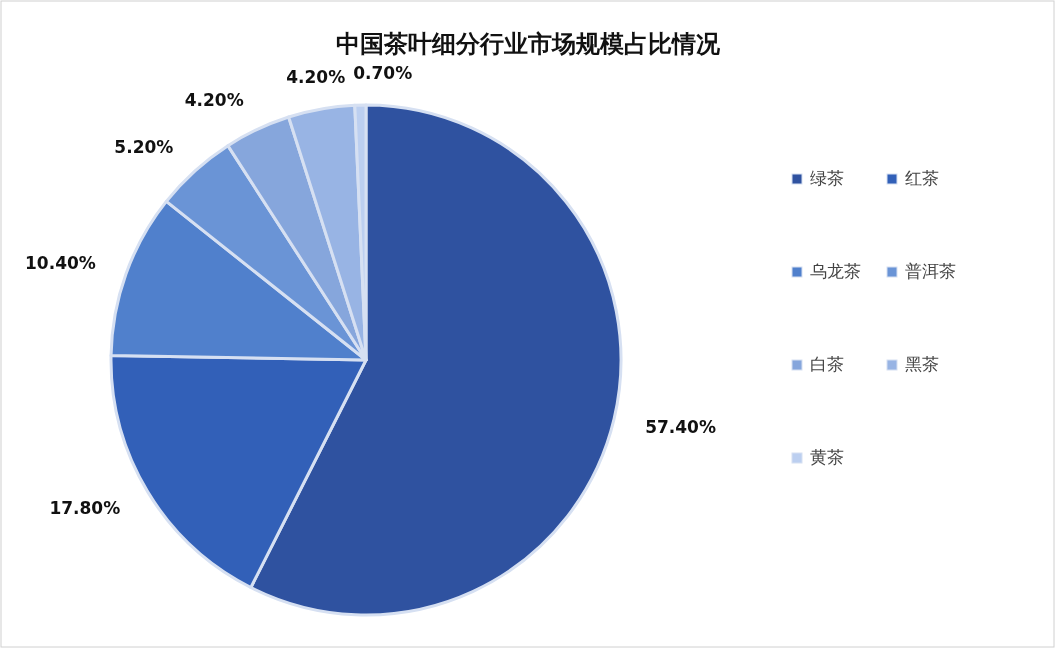 The height and width of the screenshot is (648, 1055). What do you see at coordinates (680, 426) in the screenshot?
I see `data-label: 57.40%` at bounding box center [680, 426].